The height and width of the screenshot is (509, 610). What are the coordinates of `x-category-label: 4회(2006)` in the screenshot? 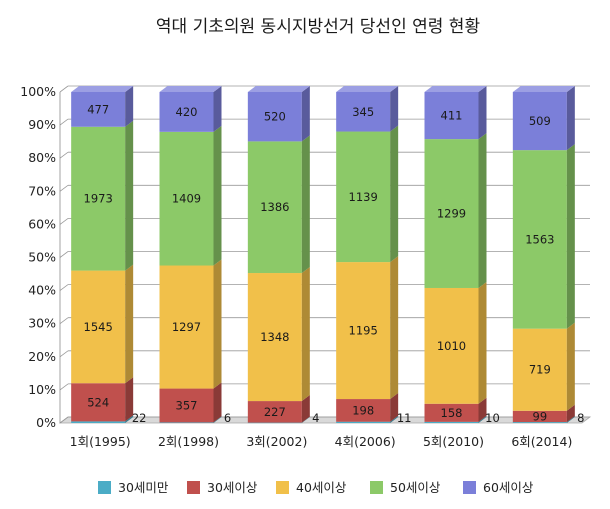 It's located at (365, 441).